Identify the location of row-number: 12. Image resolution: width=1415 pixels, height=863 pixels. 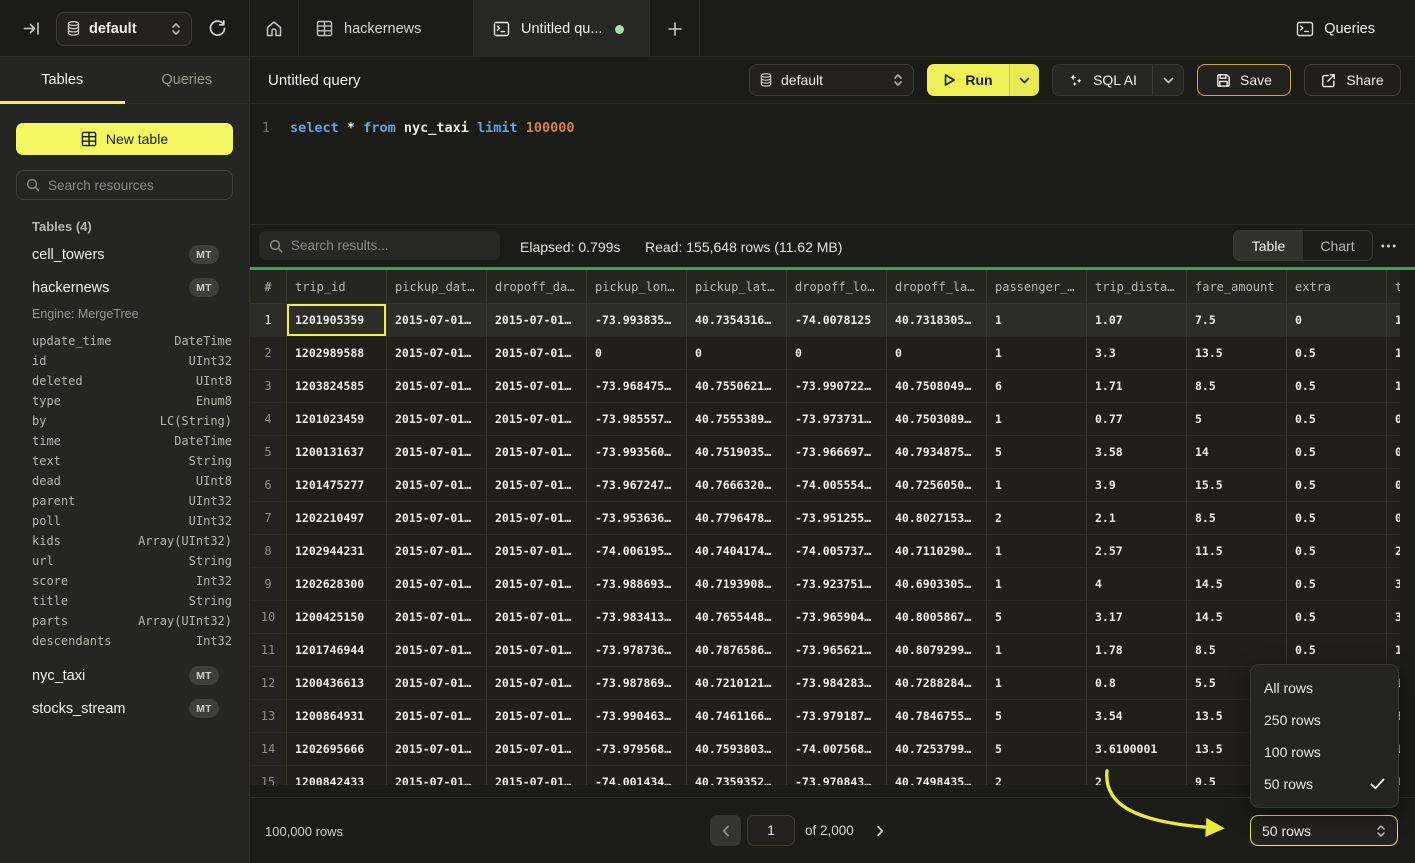
(268, 683).